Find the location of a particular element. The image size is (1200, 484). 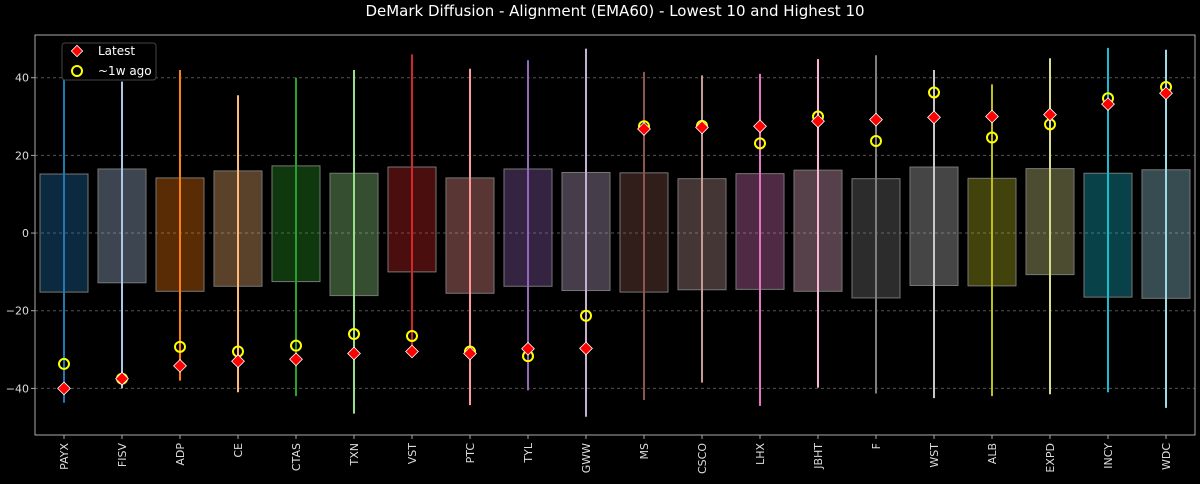

x-tick-label: CTAS is located at coordinates (296, 457).